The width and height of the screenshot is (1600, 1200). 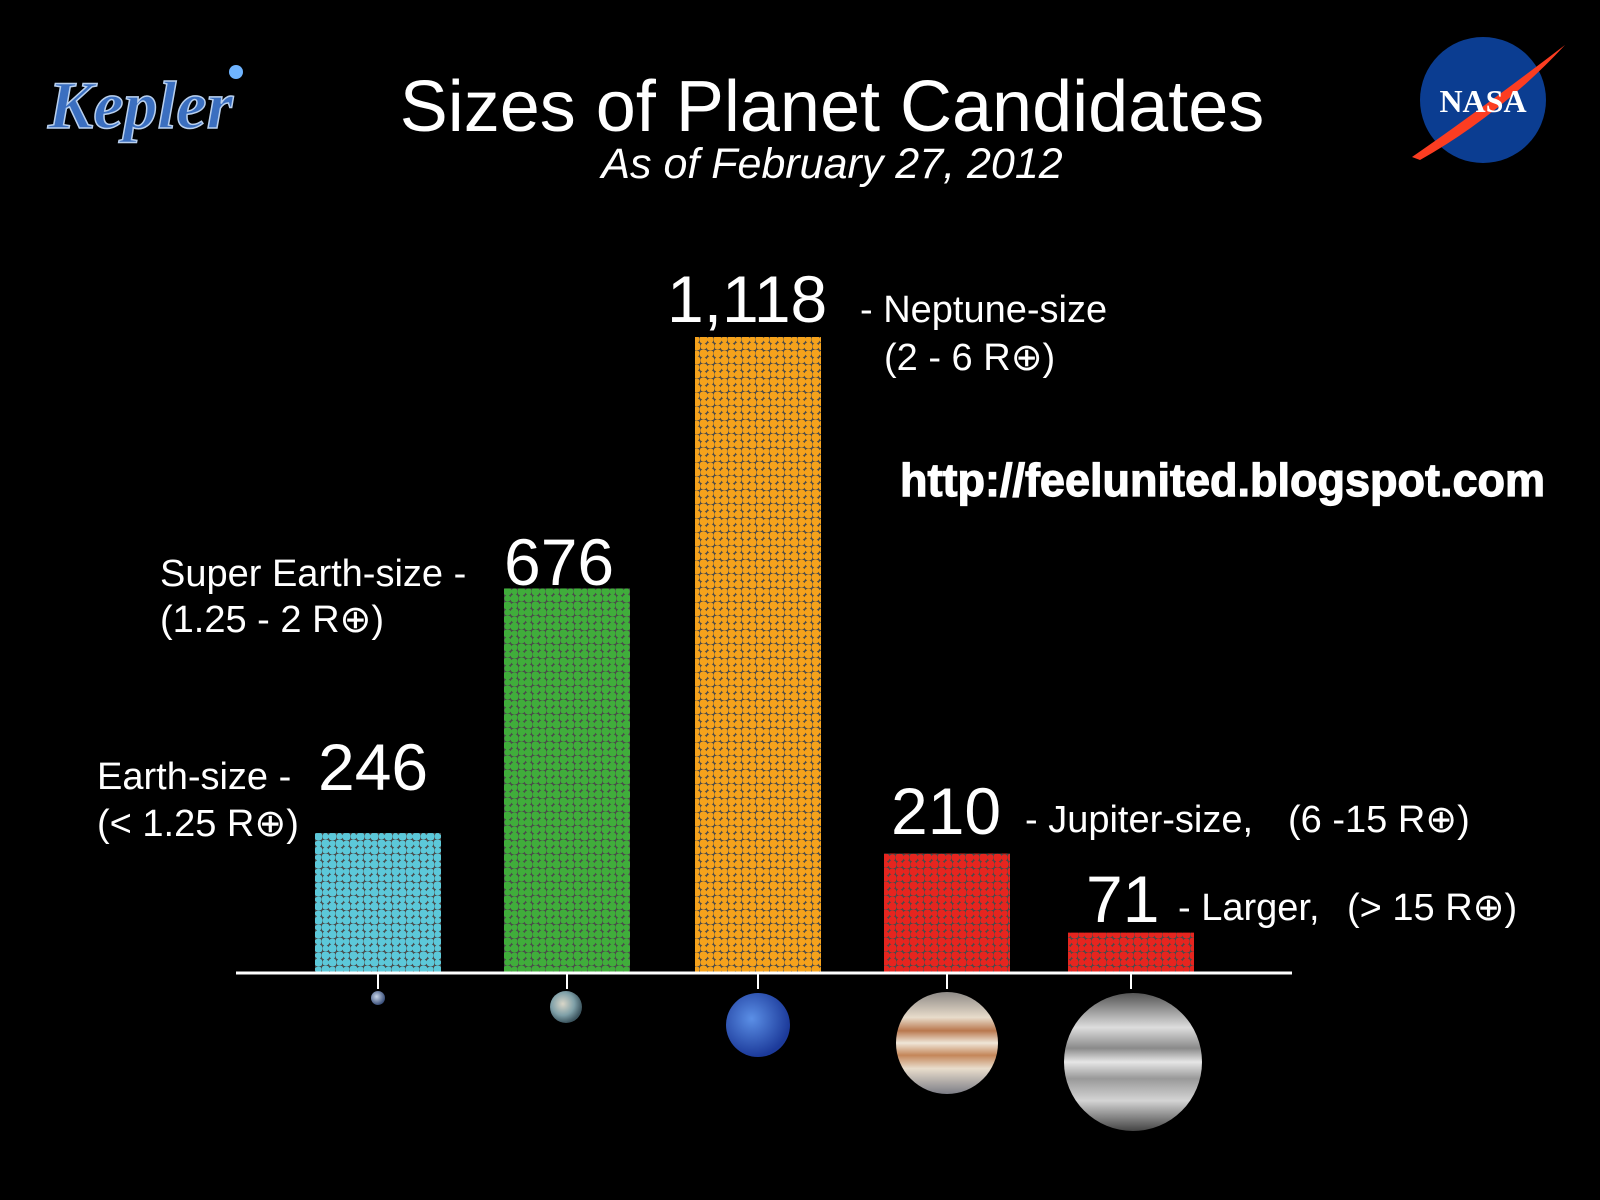 What do you see at coordinates (198, 824) in the screenshot?
I see `size-range-label: (< 1.25 R⊕)` at bounding box center [198, 824].